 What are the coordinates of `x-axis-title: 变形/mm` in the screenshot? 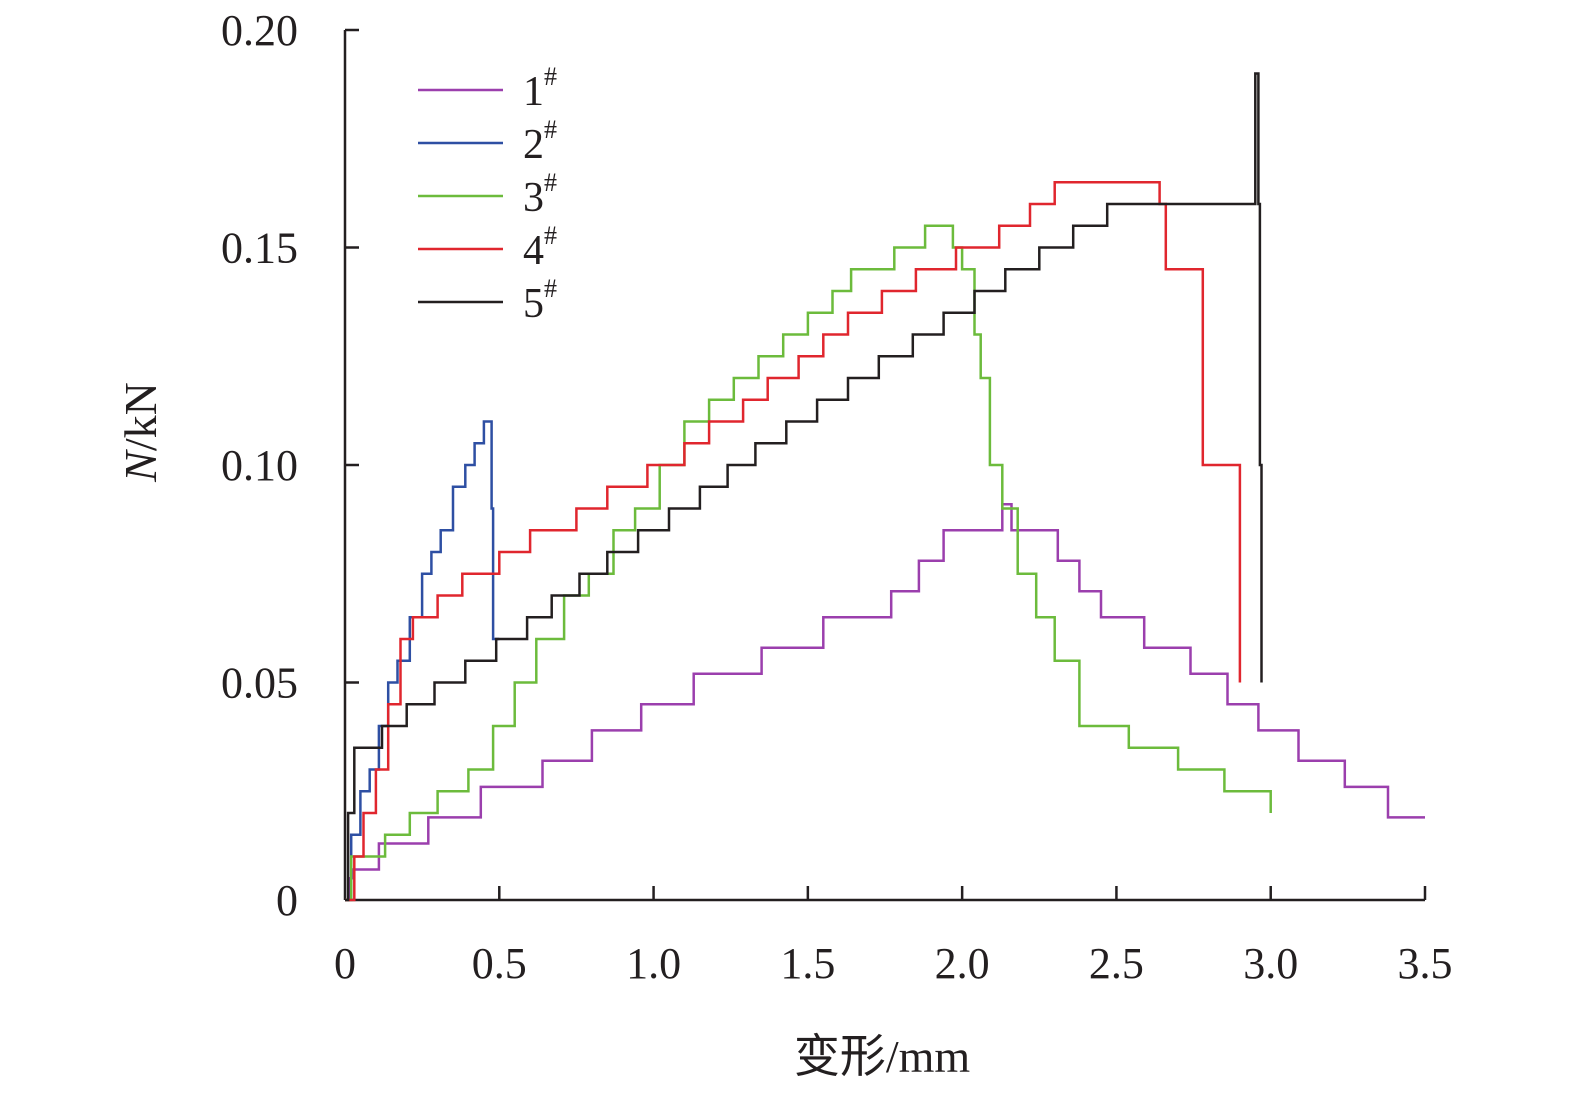 It's located at (882, 1056).